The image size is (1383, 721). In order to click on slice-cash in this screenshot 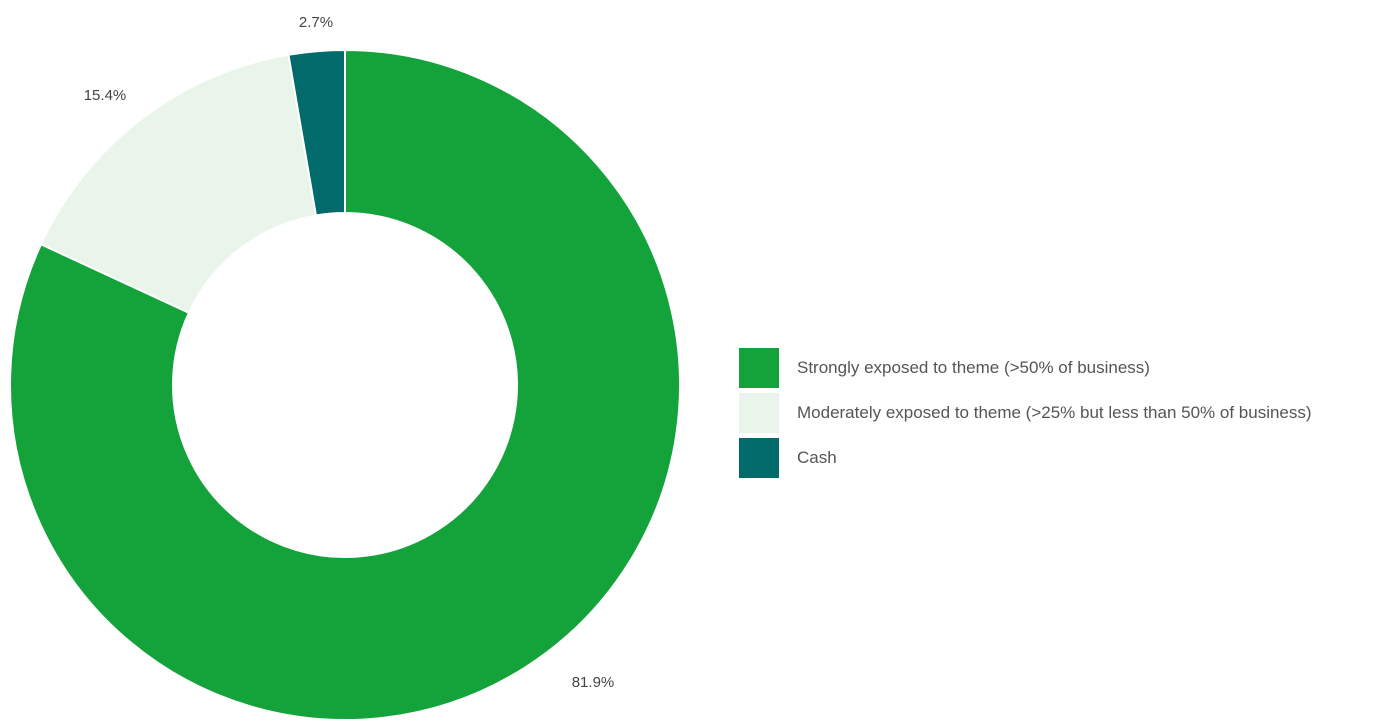, I will do `click(316, 132)`.